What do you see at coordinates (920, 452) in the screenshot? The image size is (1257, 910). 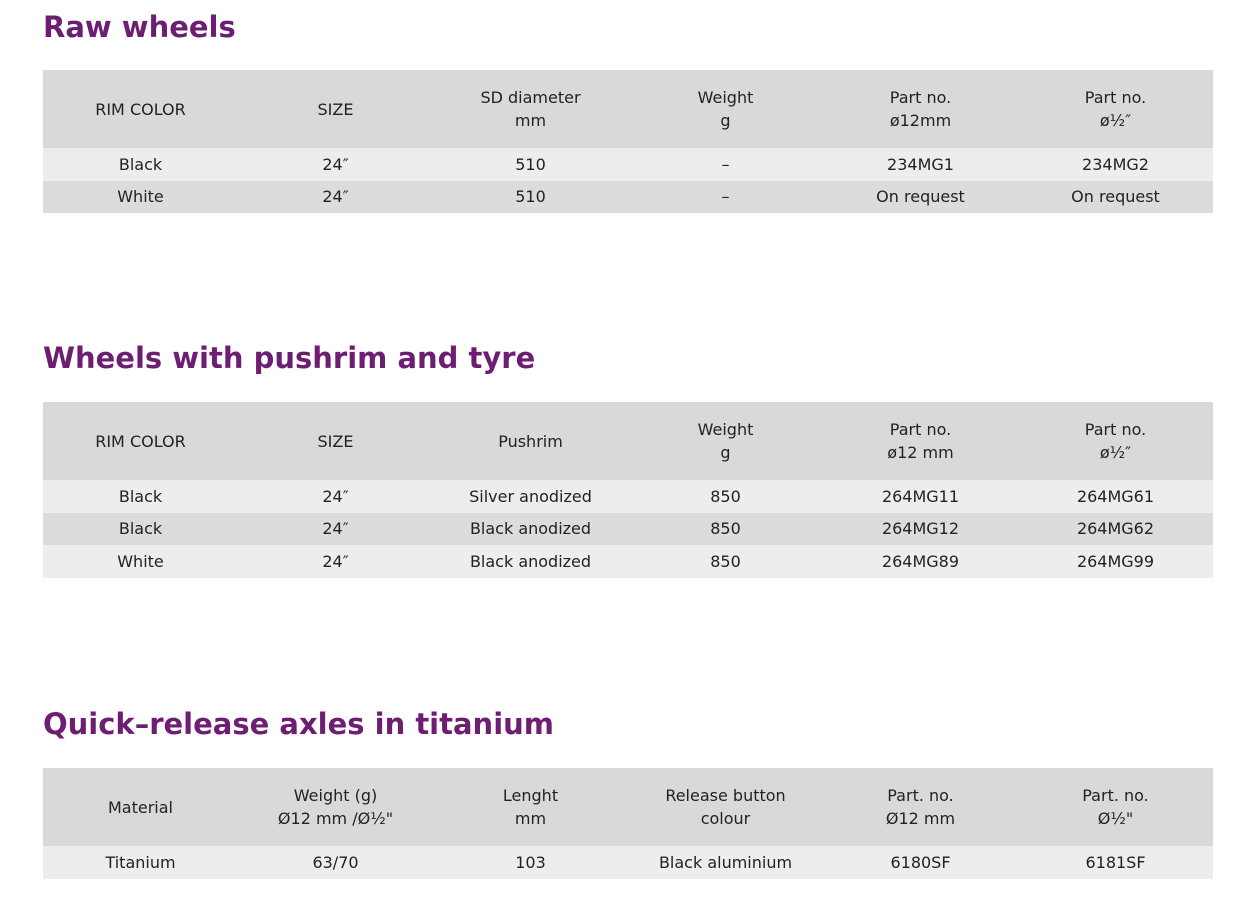 I see `header-line: ø12 mm` at bounding box center [920, 452].